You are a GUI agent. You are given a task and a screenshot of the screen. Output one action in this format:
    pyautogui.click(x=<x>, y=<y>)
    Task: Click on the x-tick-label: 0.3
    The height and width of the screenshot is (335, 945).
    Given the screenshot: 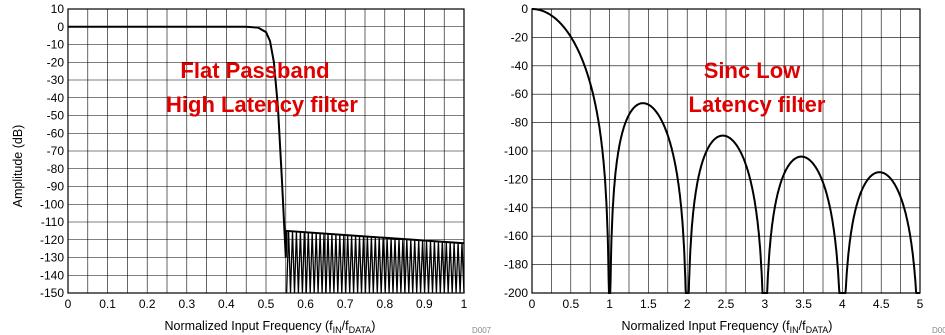 What is the action you would take?
    pyautogui.click(x=186, y=304)
    